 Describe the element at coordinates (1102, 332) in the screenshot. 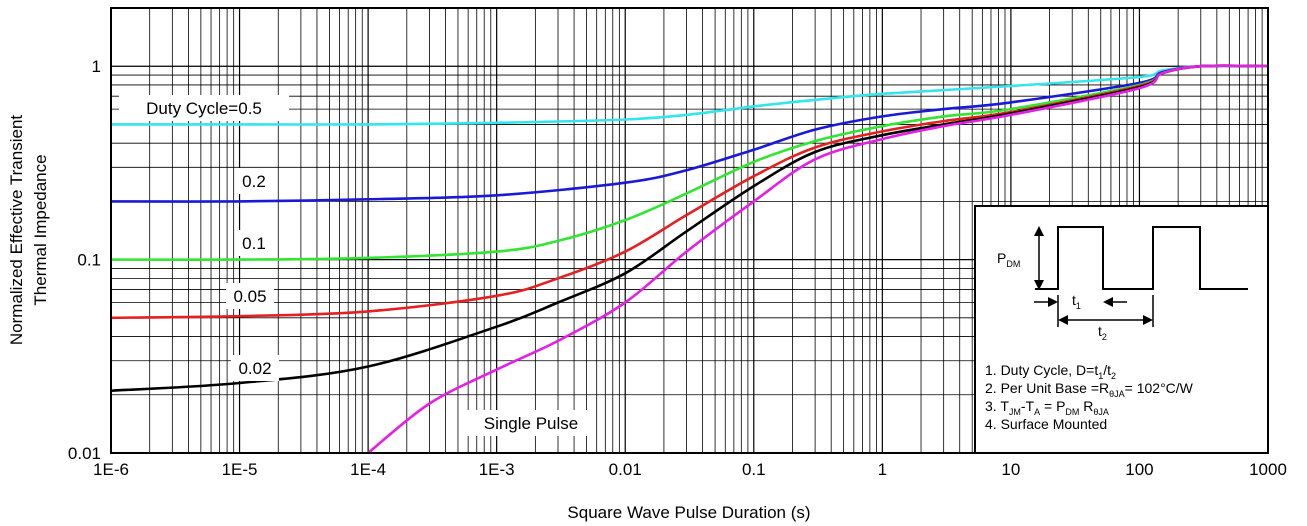

I see `t2-label: t2` at that location.